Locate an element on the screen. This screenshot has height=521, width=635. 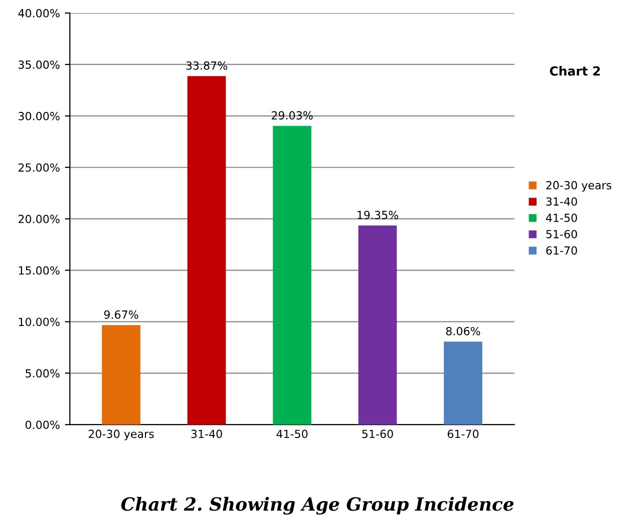
y-tick-label: 40.00% is located at coordinates (39, 13).